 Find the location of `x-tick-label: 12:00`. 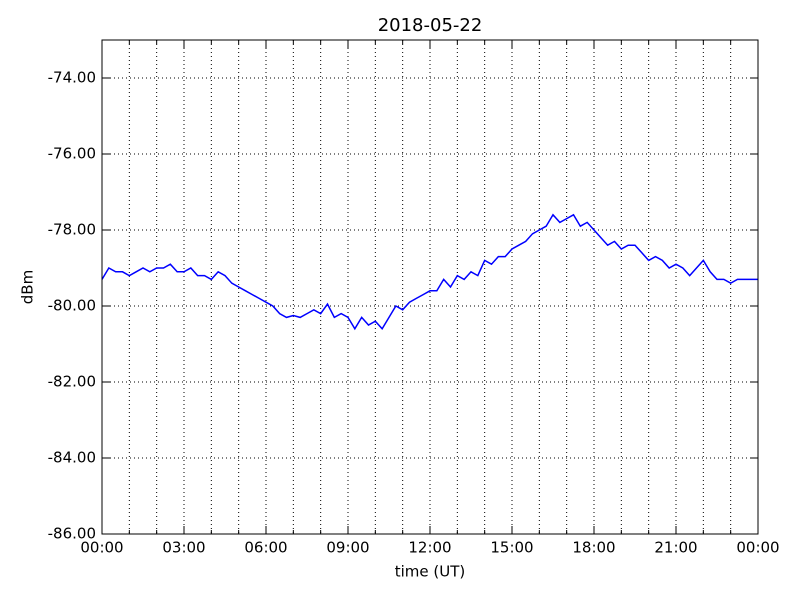

x-tick-label: 12:00 is located at coordinates (429, 548).